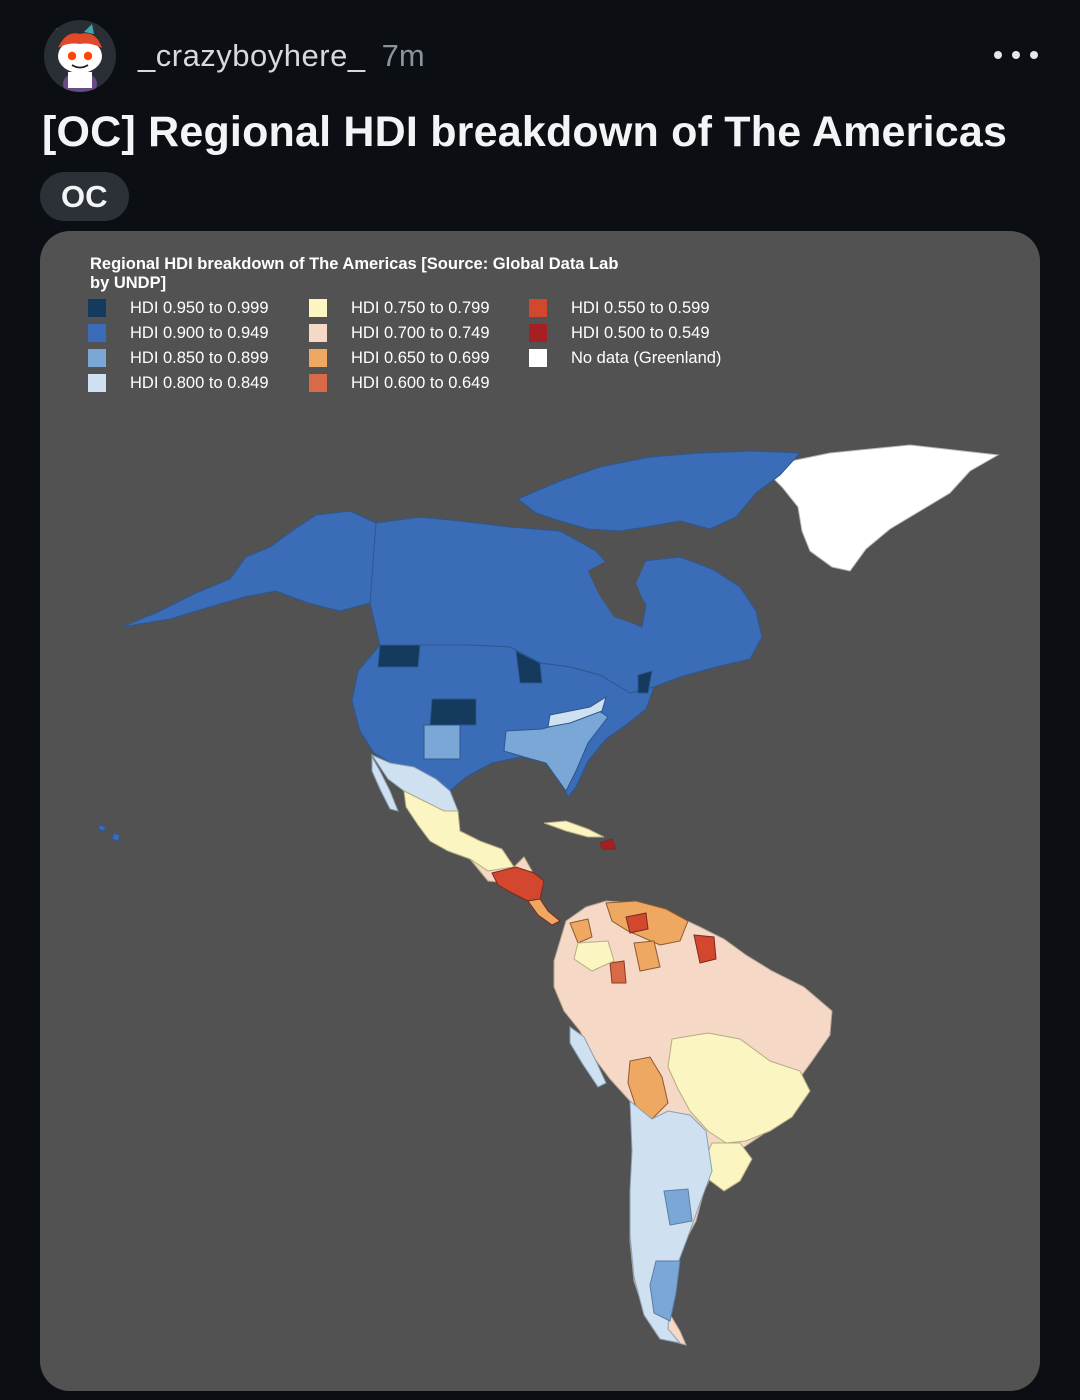  Describe the element at coordinates (420, 332) in the screenshot. I see `legend-label: HDI 0.700 to 0.749` at that location.